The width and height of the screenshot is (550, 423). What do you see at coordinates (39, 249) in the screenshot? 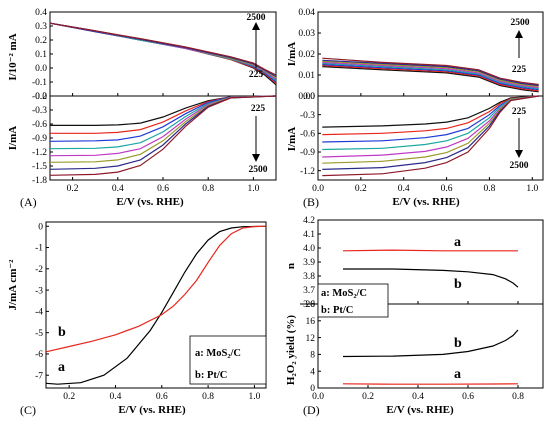
I see `panel-c-ytick-label: -1` at bounding box center [39, 249].